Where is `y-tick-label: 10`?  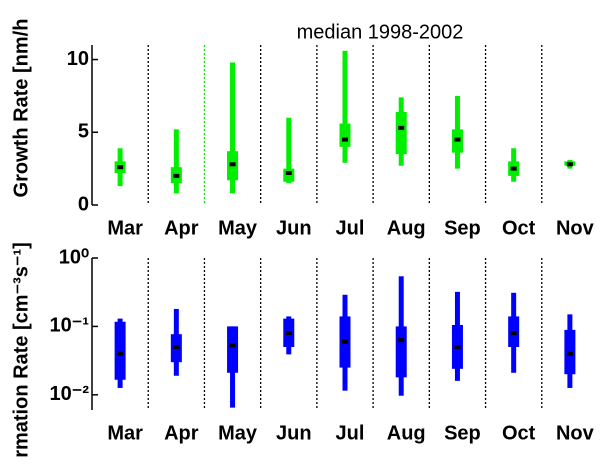 y-tick-label: 10 is located at coordinates (78, 59).